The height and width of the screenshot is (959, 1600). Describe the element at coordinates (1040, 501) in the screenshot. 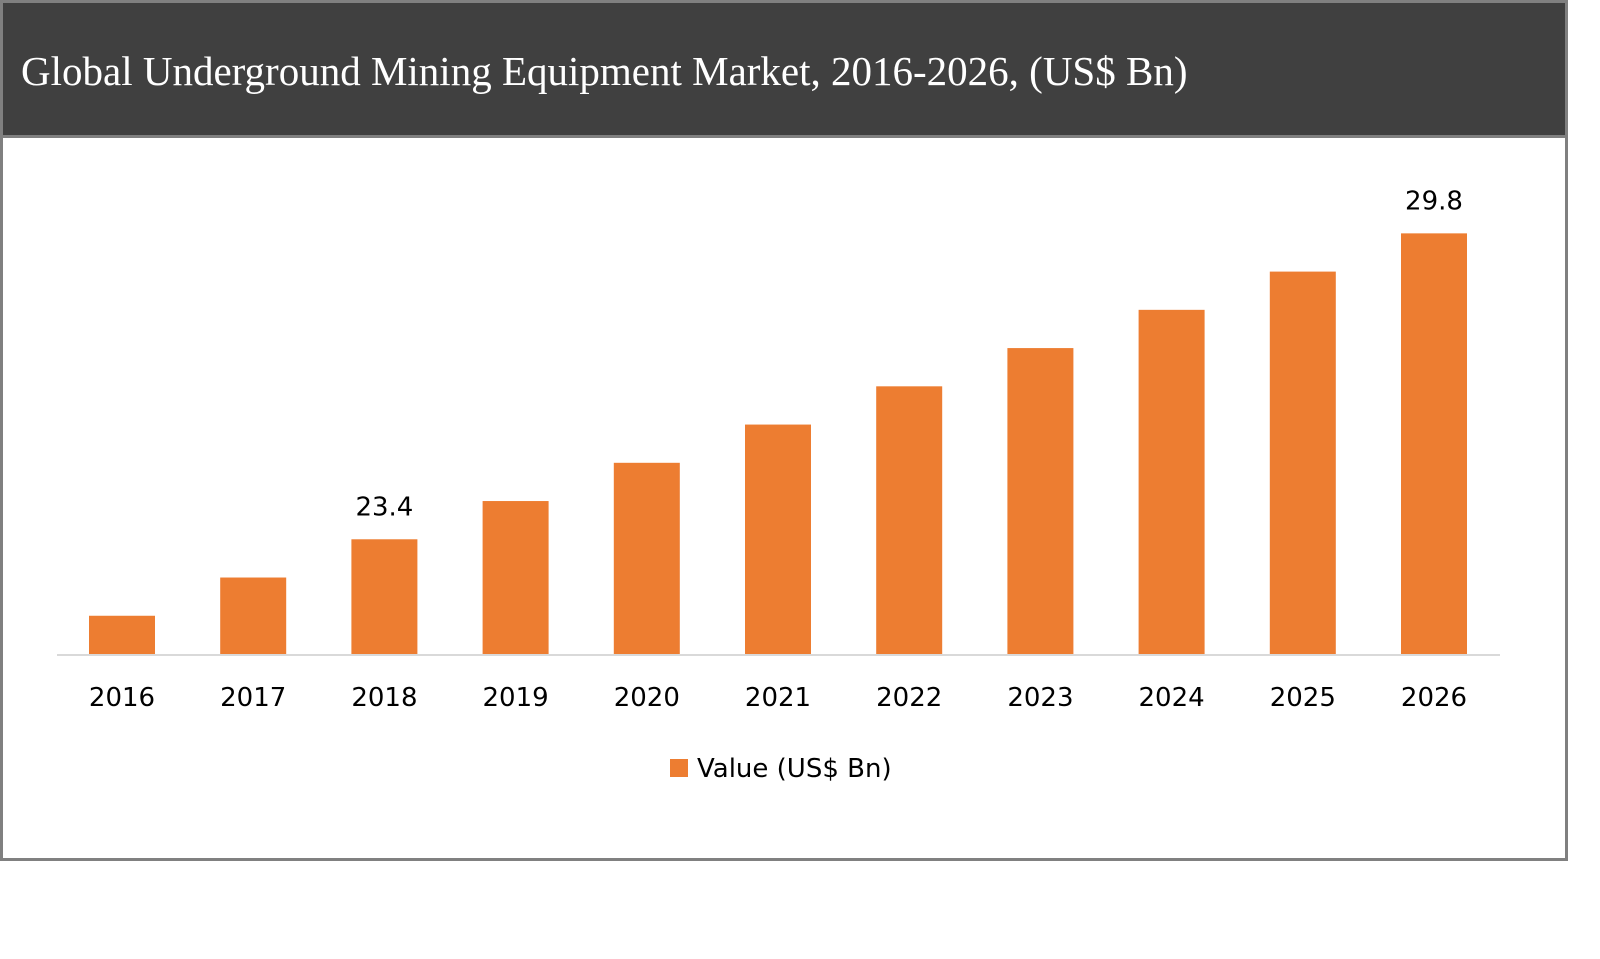

I see `bar-2023` at that location.